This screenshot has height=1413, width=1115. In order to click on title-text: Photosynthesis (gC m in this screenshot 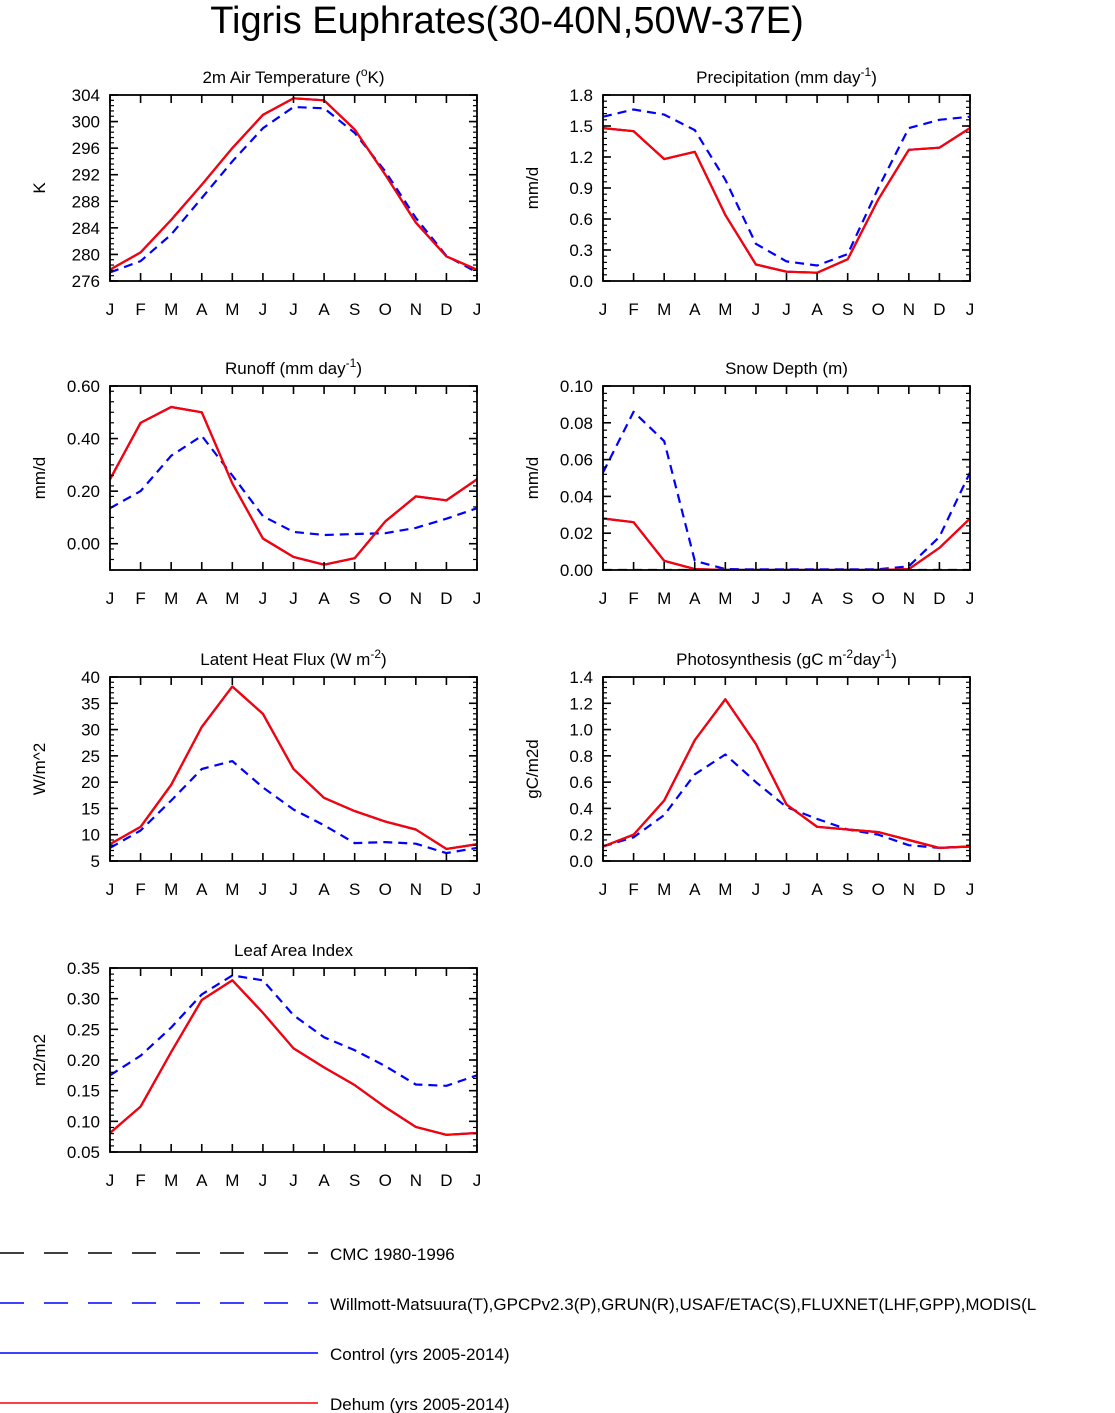, I will do `click(759, 659)`.